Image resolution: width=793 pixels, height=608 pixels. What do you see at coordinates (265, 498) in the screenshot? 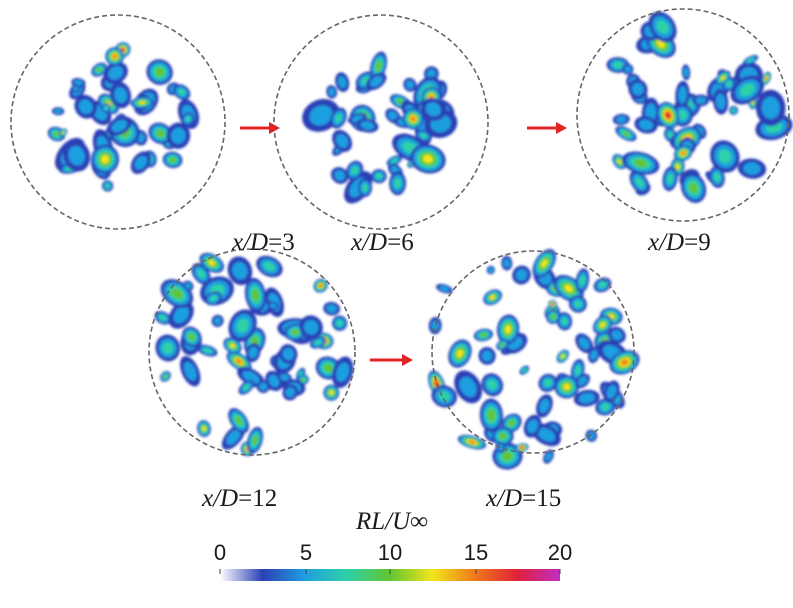
I see `panel-label-value: 12` at bounding box center [265, 498].